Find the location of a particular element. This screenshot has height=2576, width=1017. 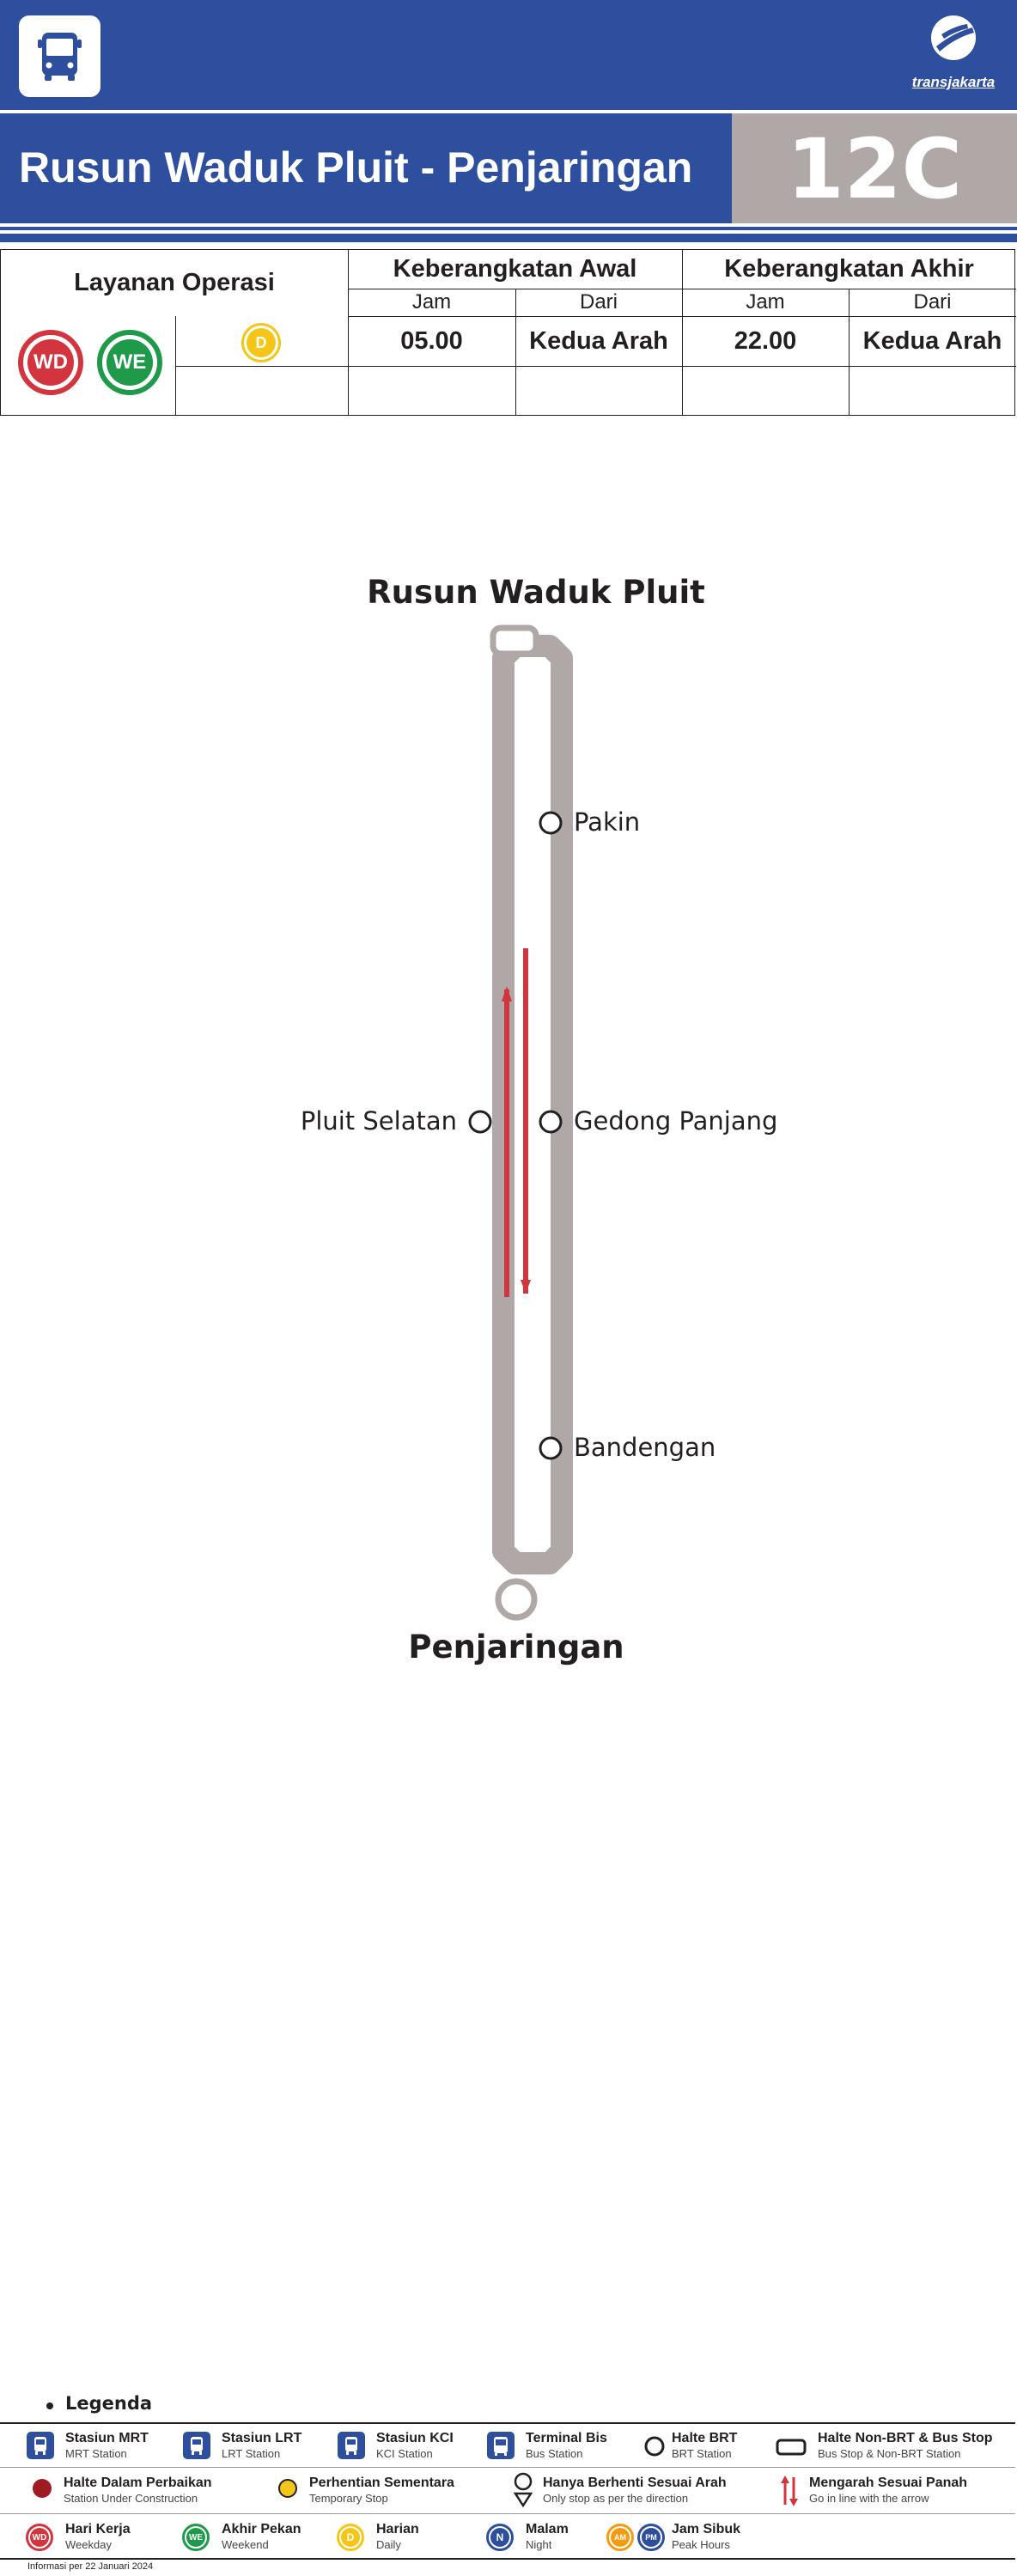

last-from-value: Kedua Arah is located at coordinates (932, 340).